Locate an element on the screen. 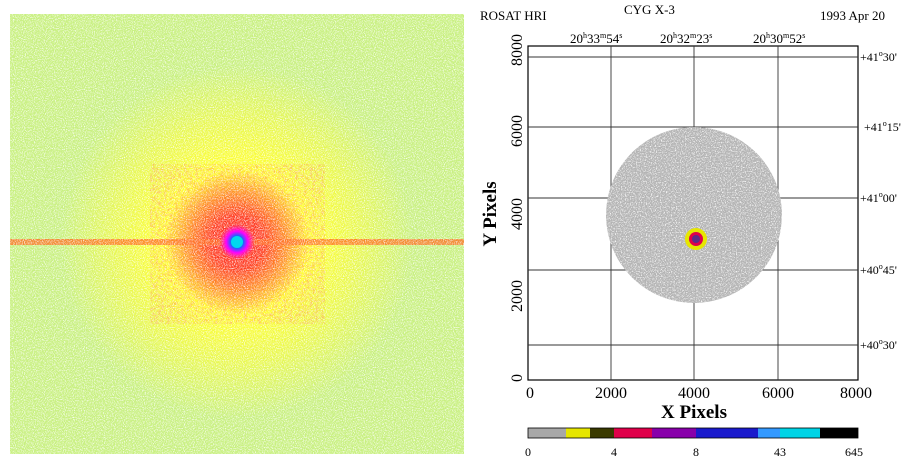  dec-labels: +41o30' +41o15' +41o00' +40o45' +40o30' is located at coordinates (880, 200).